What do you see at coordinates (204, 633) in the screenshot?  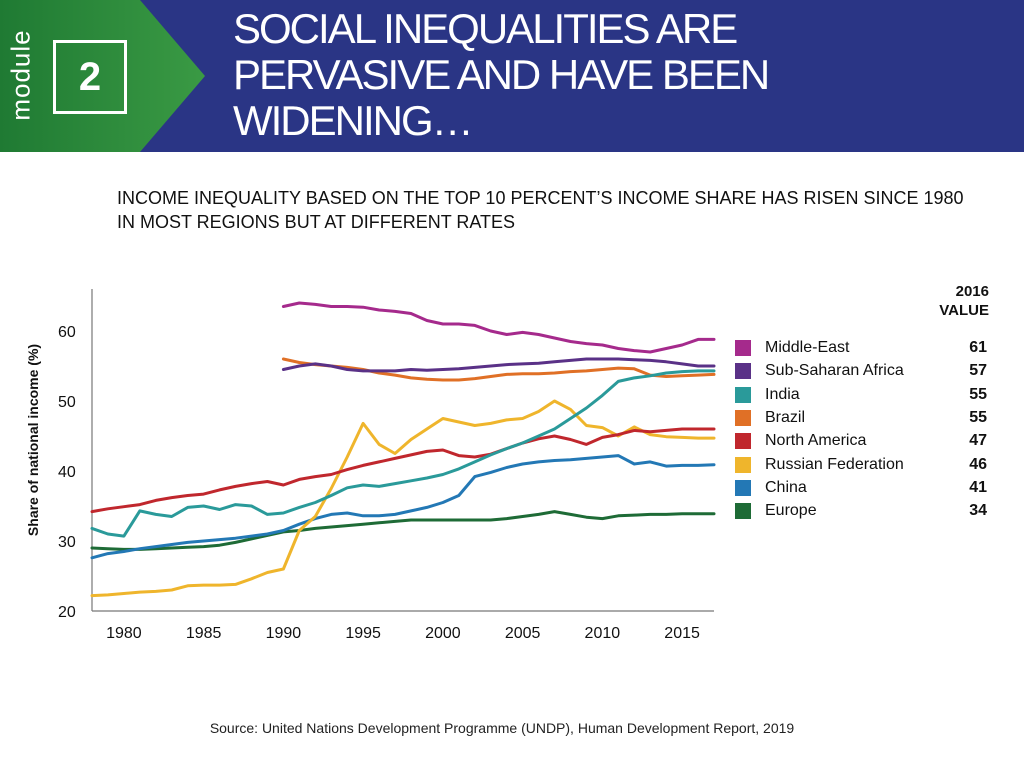 I see `x-tick-label-1985: 1985` at bounding box center [204, 633].